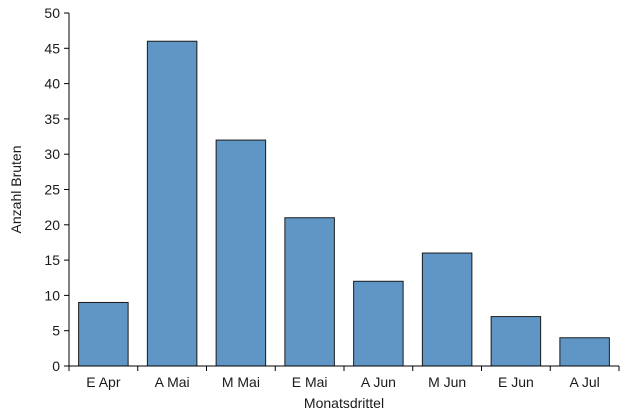 This screenshot has height=414, width=621. What do you see at coordinates (52, 48) in the screenshot?
I see `y-tick-label: 45` at bounding box center [52, 48].